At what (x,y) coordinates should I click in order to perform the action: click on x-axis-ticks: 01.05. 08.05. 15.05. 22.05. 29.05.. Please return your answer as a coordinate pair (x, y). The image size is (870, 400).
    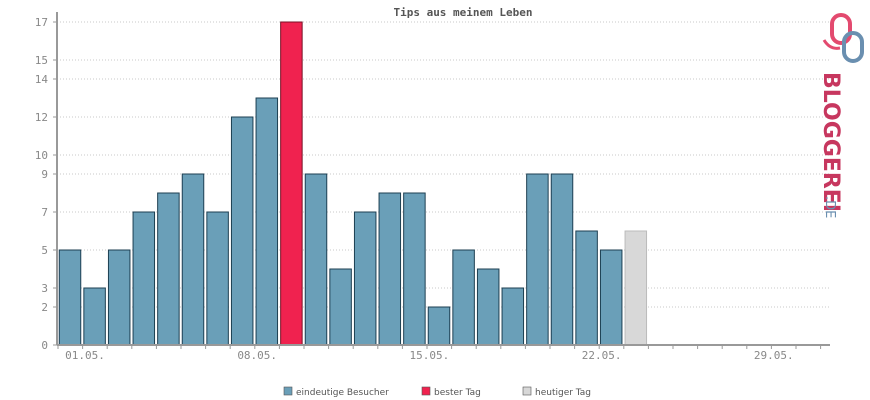
    Looking at the image, I should click on (439, 353).